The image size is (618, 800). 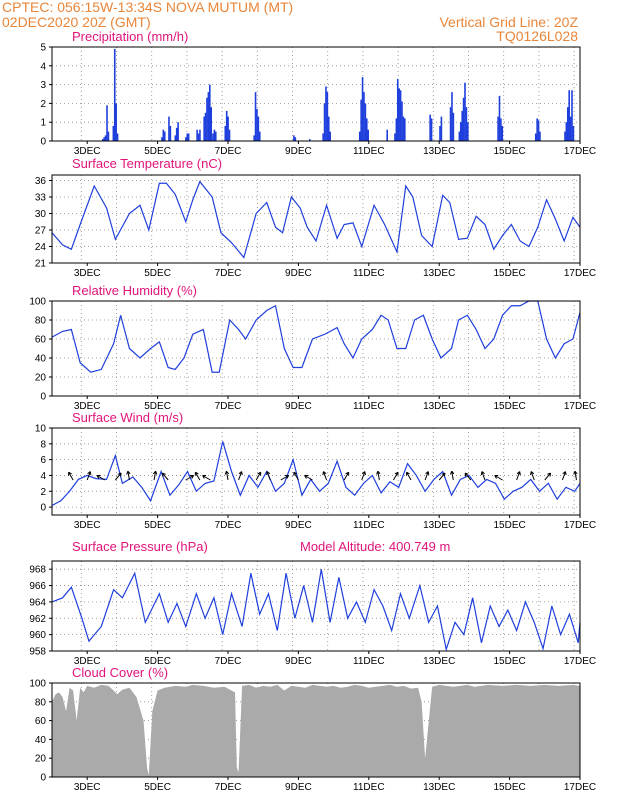 What do you see at coordinates (147, 7) in the screenshot?
I see `header-station: CPTEC: 056:15W-13:34S NOVA MUTUM (MT)` at bounding box center [147, 7].